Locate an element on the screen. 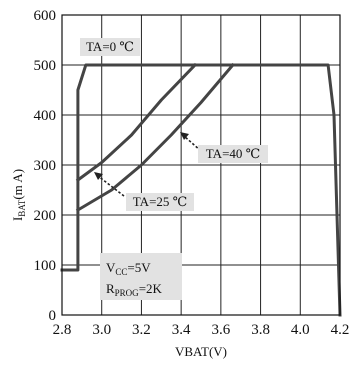 This screenshot has height=374, width=356. annotation-ta40-label: TA=40 ℃ is located at coordinates (233, 153).